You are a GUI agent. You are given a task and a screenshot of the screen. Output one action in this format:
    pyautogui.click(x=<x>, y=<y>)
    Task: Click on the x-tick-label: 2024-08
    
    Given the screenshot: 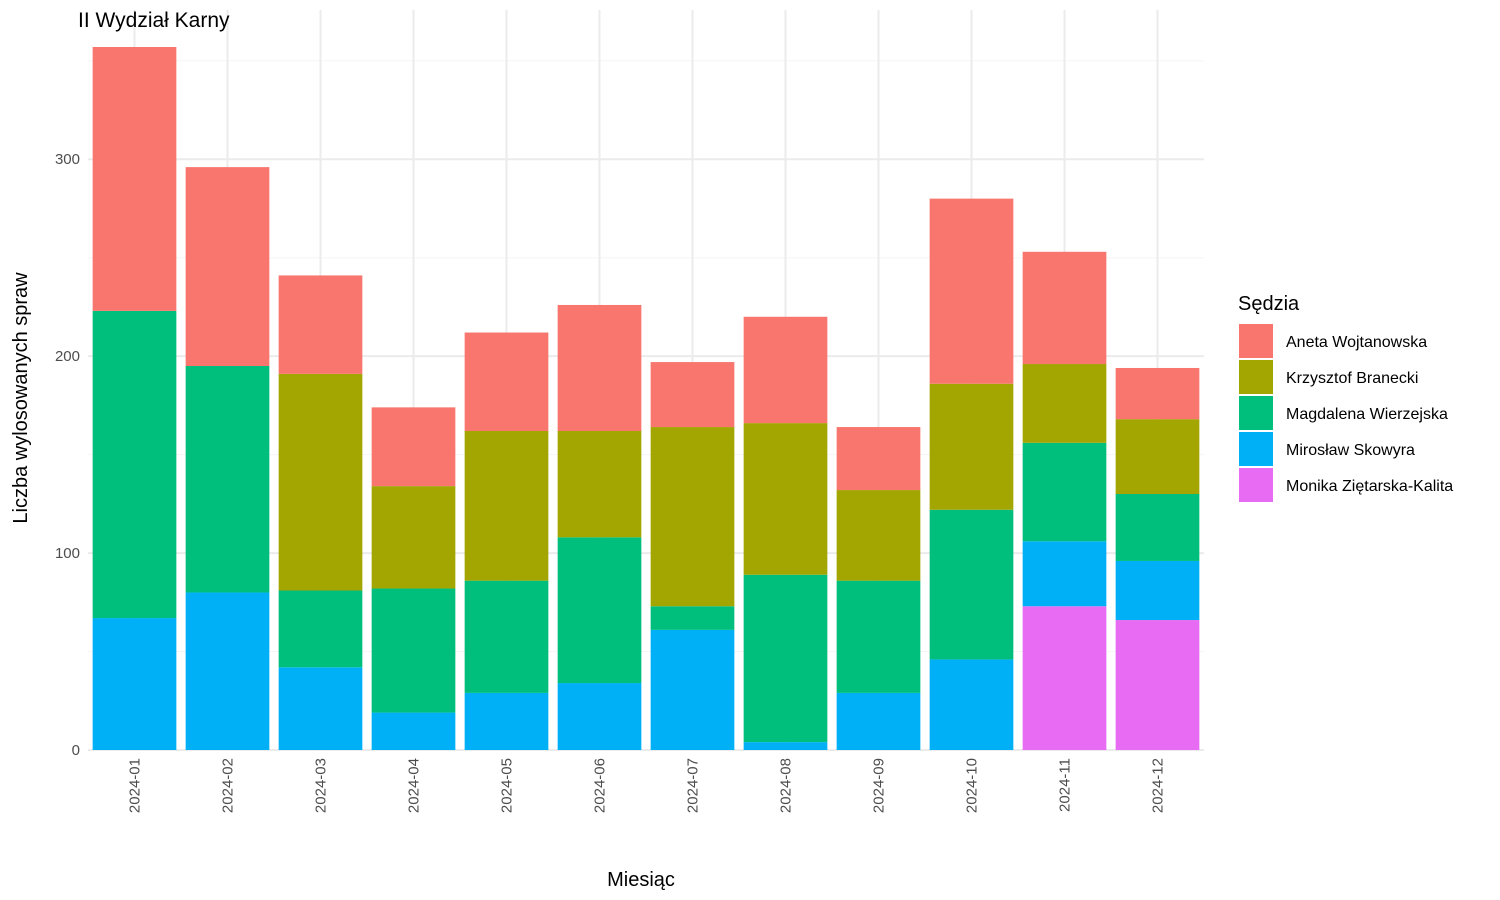 What is the action you would take?
    pyautogui.click(x=786, y=785)
    